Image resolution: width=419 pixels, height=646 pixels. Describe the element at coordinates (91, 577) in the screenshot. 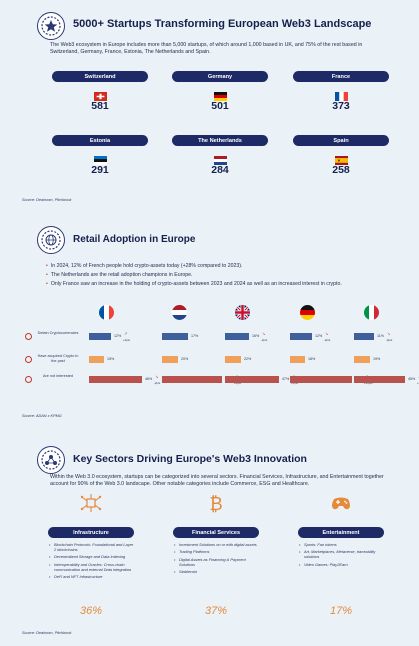

I see `sector-item: DeFi and NFT Infrastructure` at that location.